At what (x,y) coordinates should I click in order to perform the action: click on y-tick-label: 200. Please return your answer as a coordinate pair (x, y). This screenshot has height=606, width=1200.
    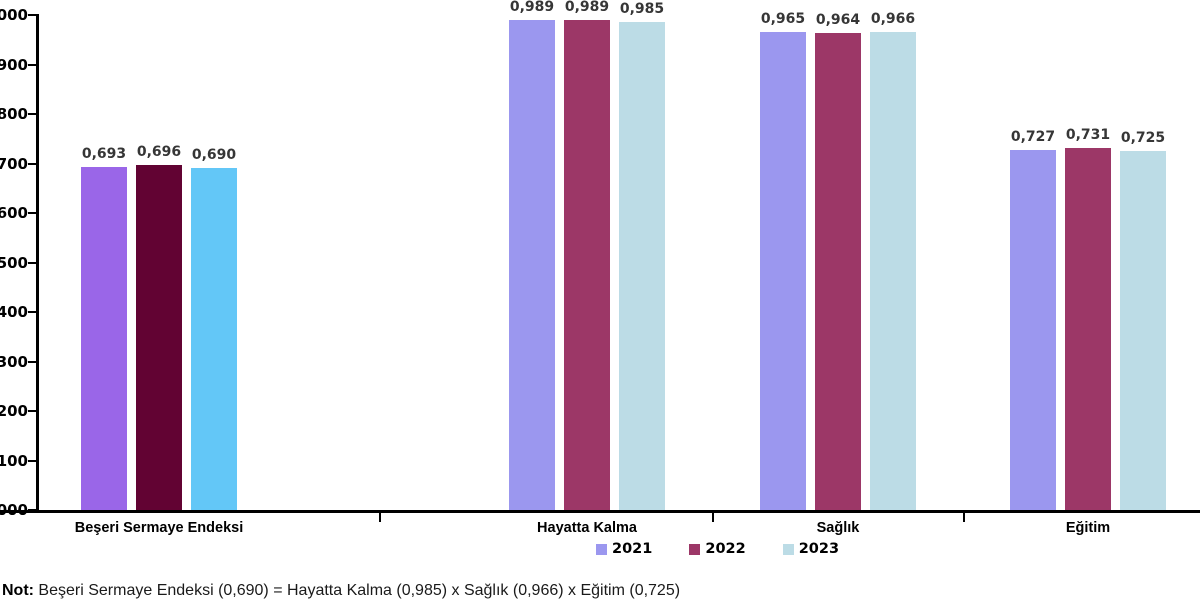
    Looking at the image, I should click on (14, 411).